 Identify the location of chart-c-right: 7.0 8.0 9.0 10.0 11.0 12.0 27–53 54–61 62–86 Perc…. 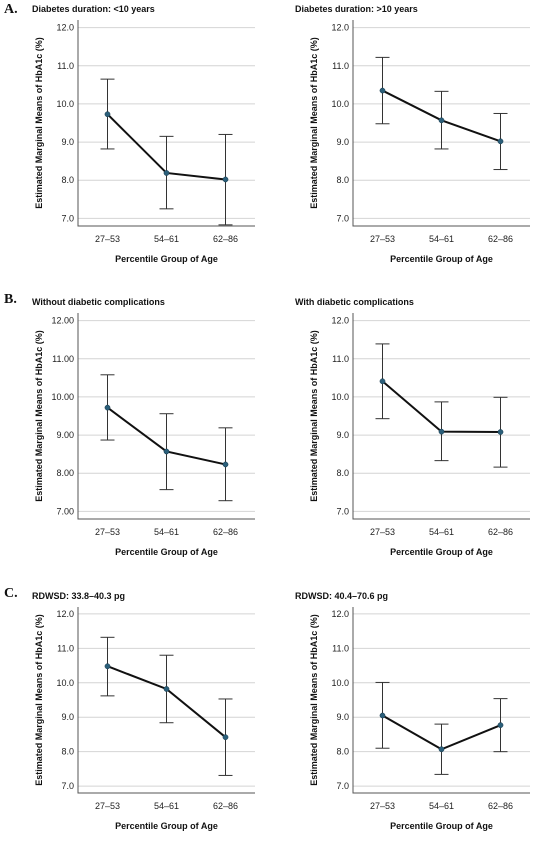
(419, 719).